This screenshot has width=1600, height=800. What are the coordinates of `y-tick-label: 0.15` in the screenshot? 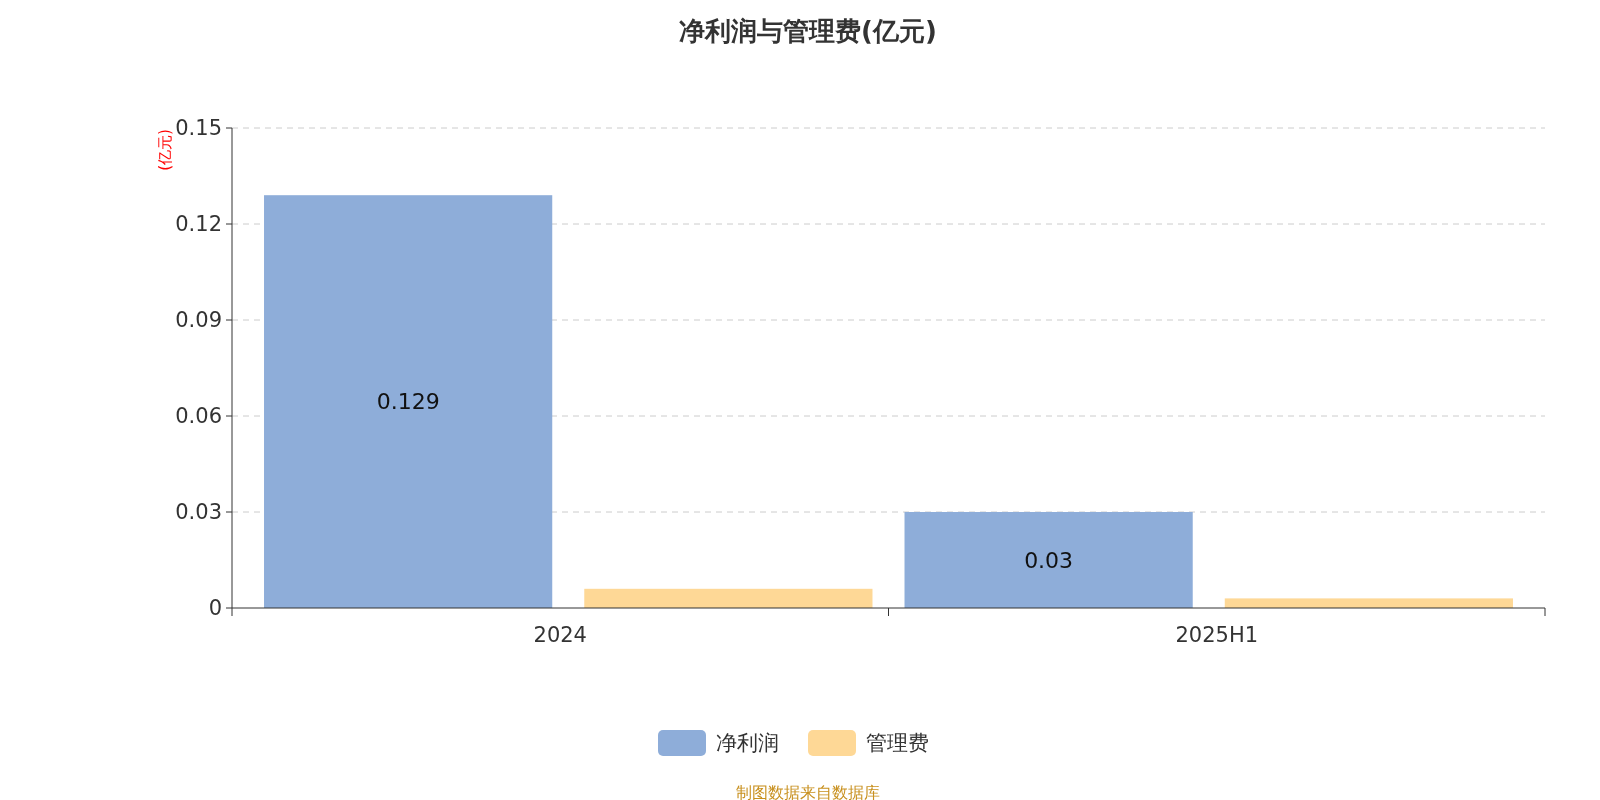 It's located at (198, 128).